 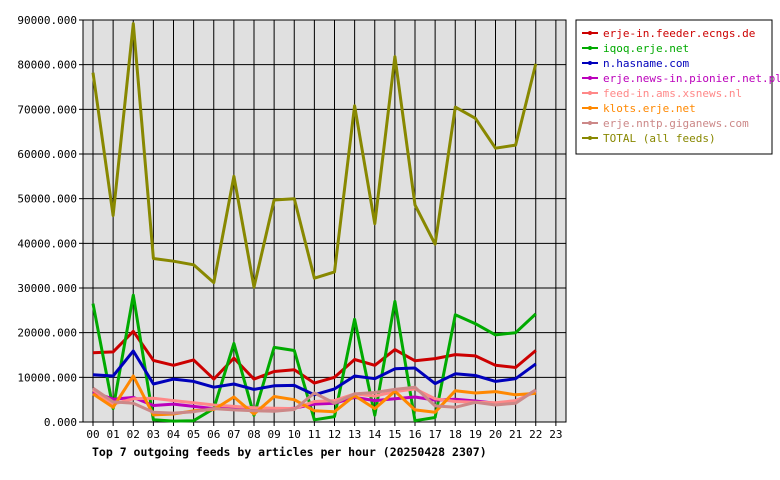 What do you see at coordinates (646, 63) in the screenshot?
I see `legend-label: n.hasname.com` at bounding box center [646, 63].